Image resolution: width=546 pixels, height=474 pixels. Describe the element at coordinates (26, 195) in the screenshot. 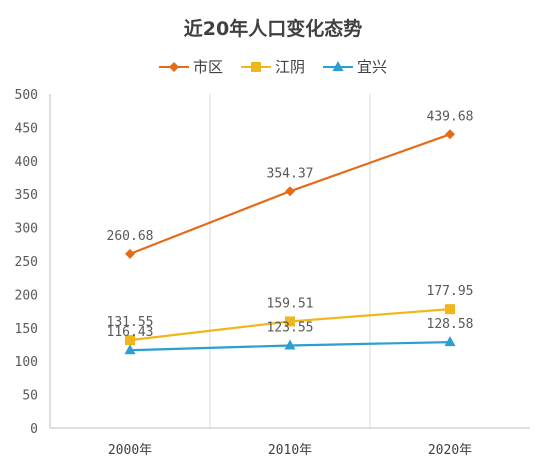

I see `y-tick-label: 350` at that location.